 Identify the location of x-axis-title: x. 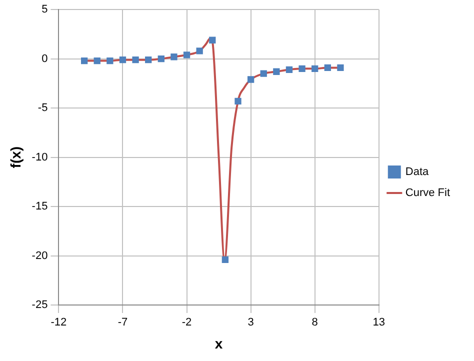
(218, 343).